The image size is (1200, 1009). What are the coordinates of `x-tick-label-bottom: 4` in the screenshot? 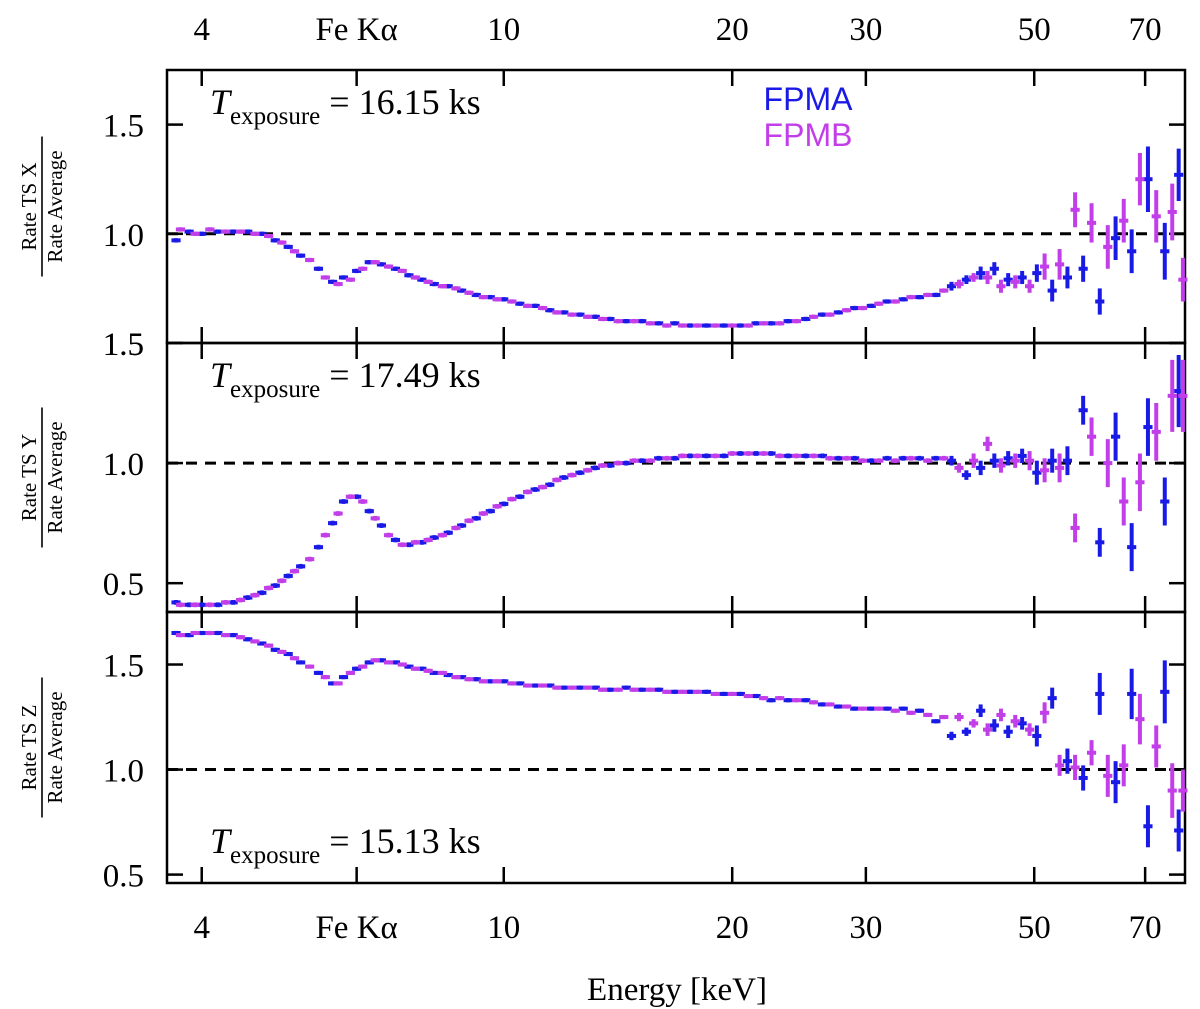 It's located at (201, 928).